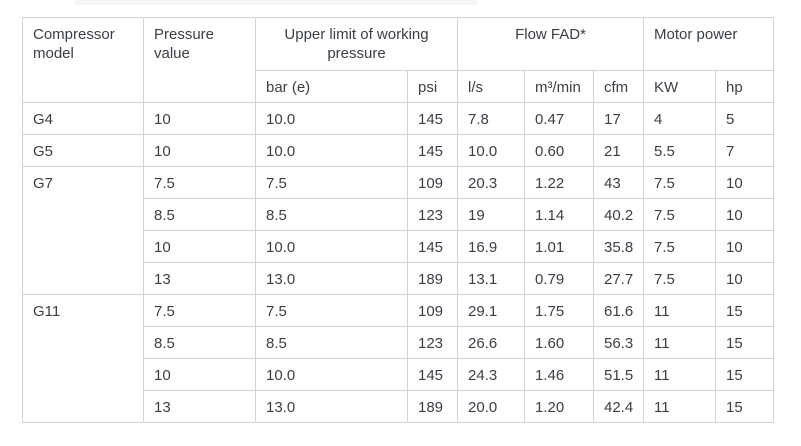  Describe the element at coordinates (618, 182) in the screenshot. I see `cell: 43` at that location.